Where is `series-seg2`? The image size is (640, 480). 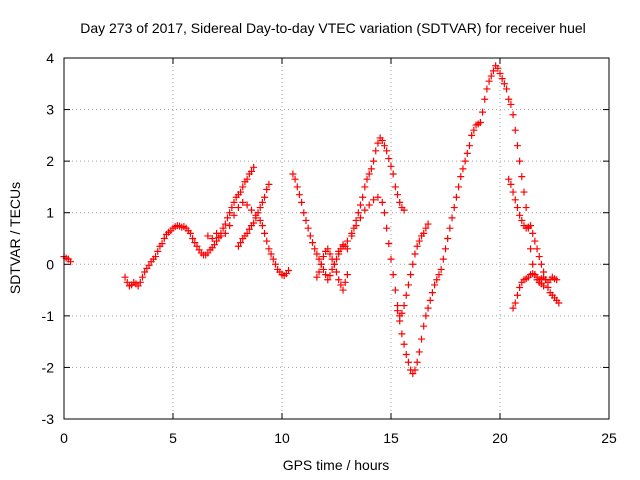 series-seg2 is located at coordinates (189, 226).